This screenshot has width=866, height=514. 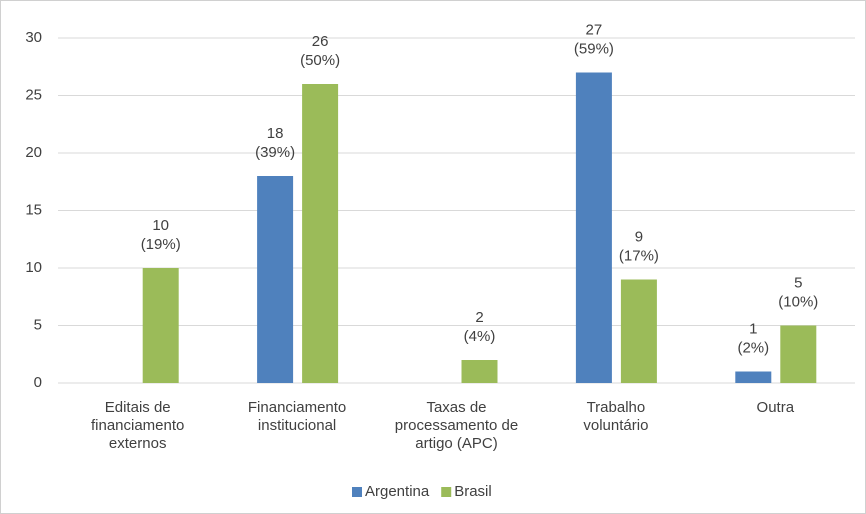 I want to click on data-label: 10, so click(x=160, y=225).